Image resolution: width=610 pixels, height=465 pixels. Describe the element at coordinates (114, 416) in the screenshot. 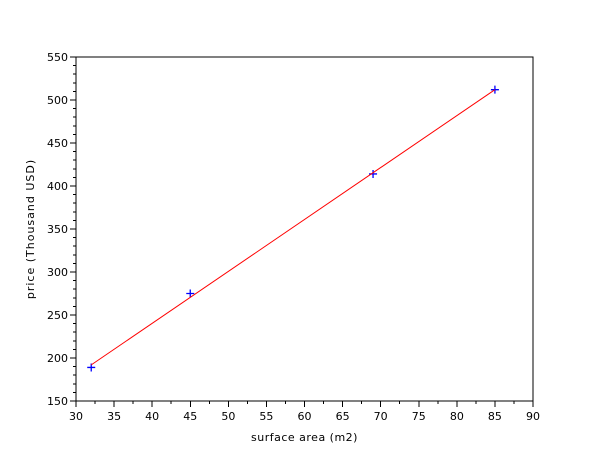

I see `x-tick-label: 35` at that location.